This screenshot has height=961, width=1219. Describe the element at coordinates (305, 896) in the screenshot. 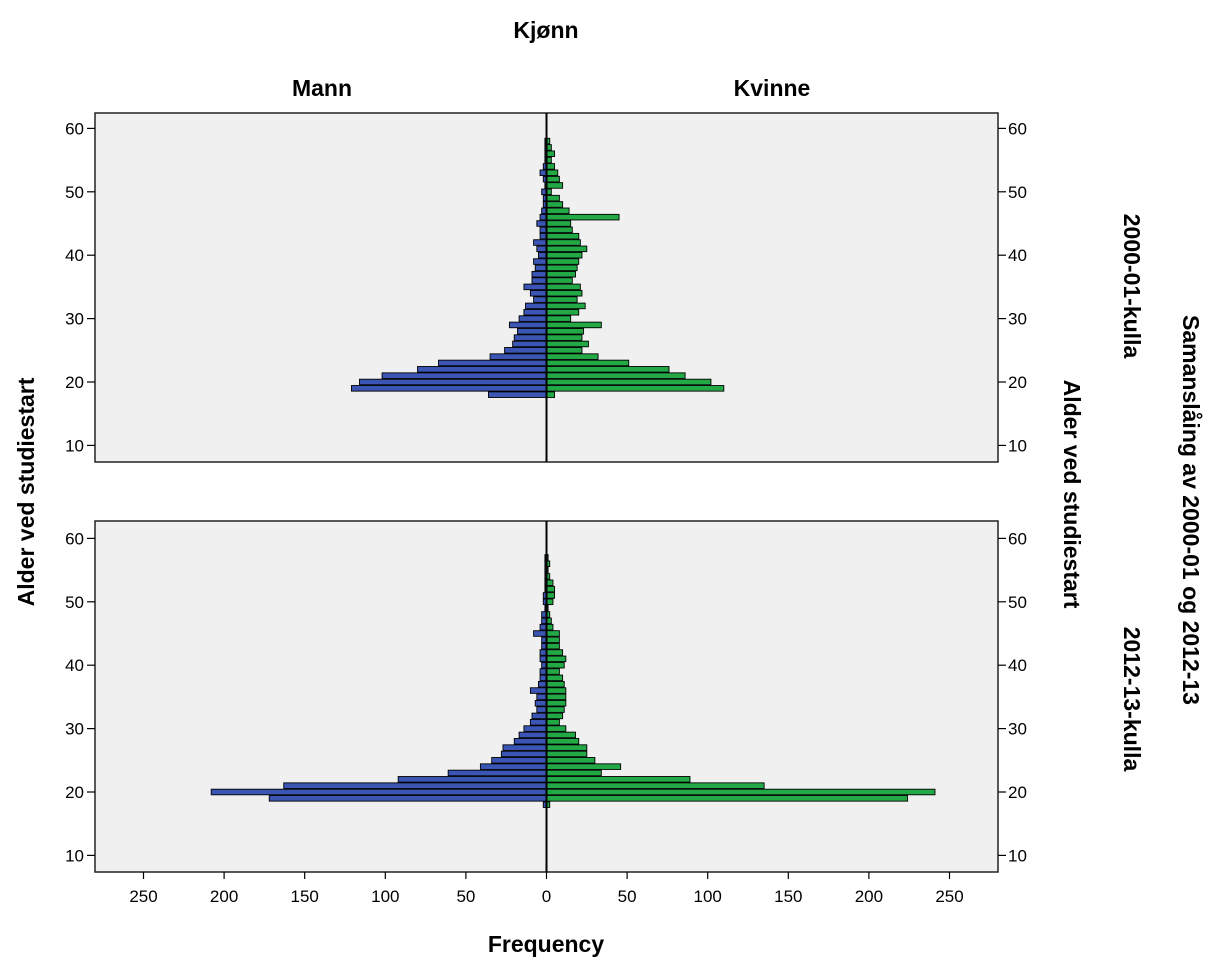

I see `x-tick-label-2: 150` at that location.